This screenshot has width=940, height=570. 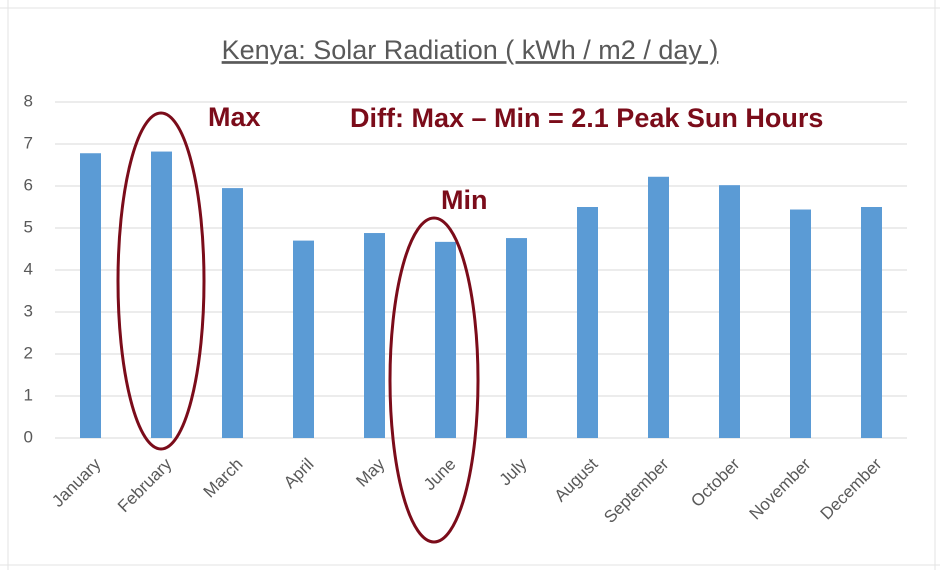 I want to click on annotation: Diff: Max – Min = 2.1 Peak Sun Hours, so click(x=586, y=118).